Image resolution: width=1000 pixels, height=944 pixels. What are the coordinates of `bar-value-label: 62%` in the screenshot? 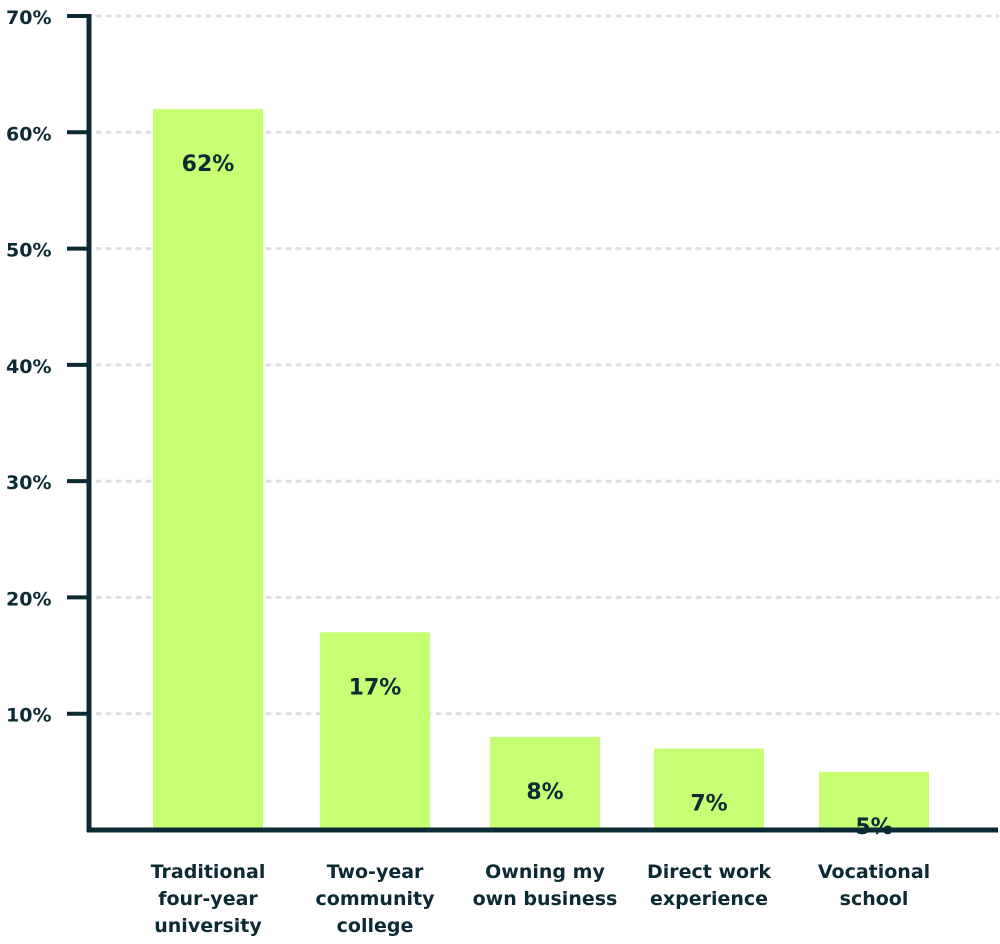 It's located at (208, 164).